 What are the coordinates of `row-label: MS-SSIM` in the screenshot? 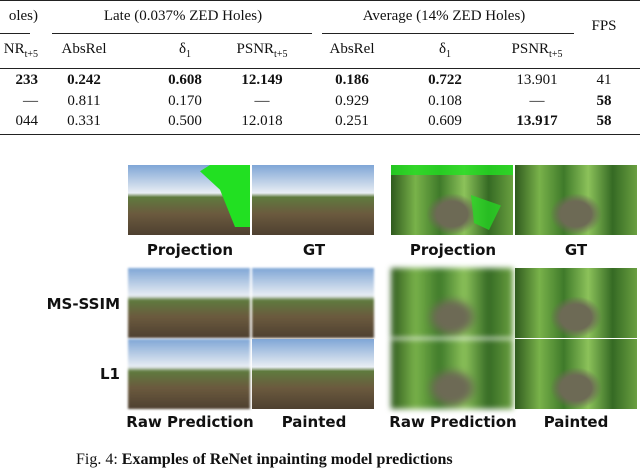 It's located at (83, 304).